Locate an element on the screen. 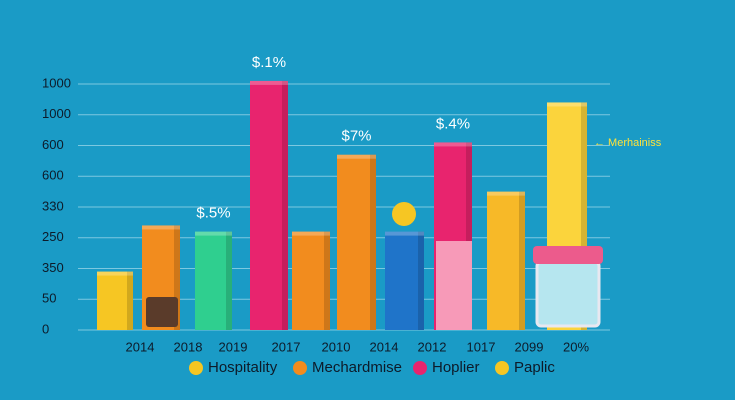 This screenshot has width=735, height=400. icon-shop is located at coordinates (568, 294).